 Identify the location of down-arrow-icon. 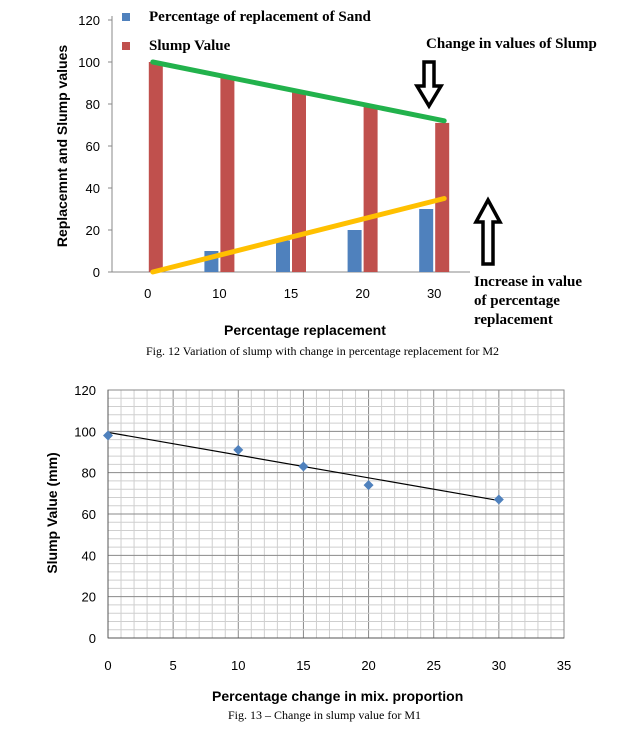
(429, 85).